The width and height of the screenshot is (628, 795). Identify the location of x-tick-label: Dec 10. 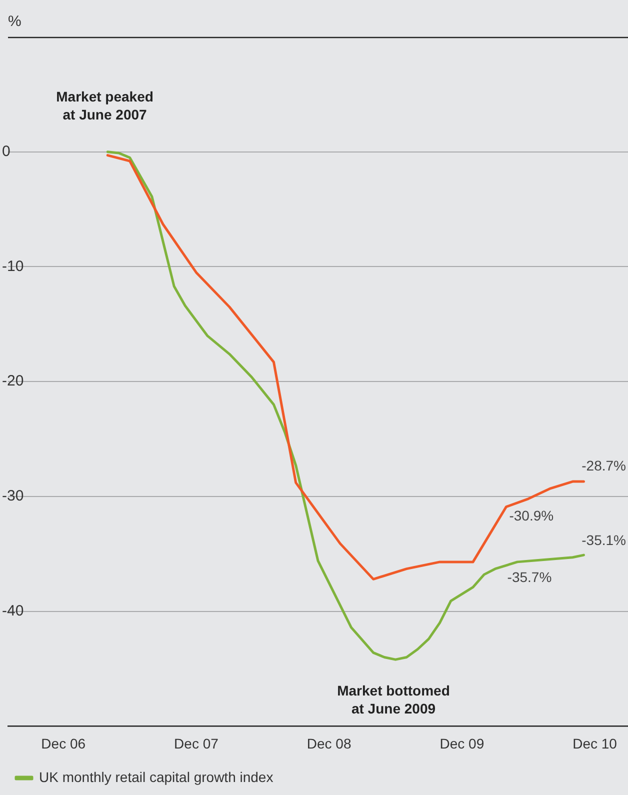
(595, 743).